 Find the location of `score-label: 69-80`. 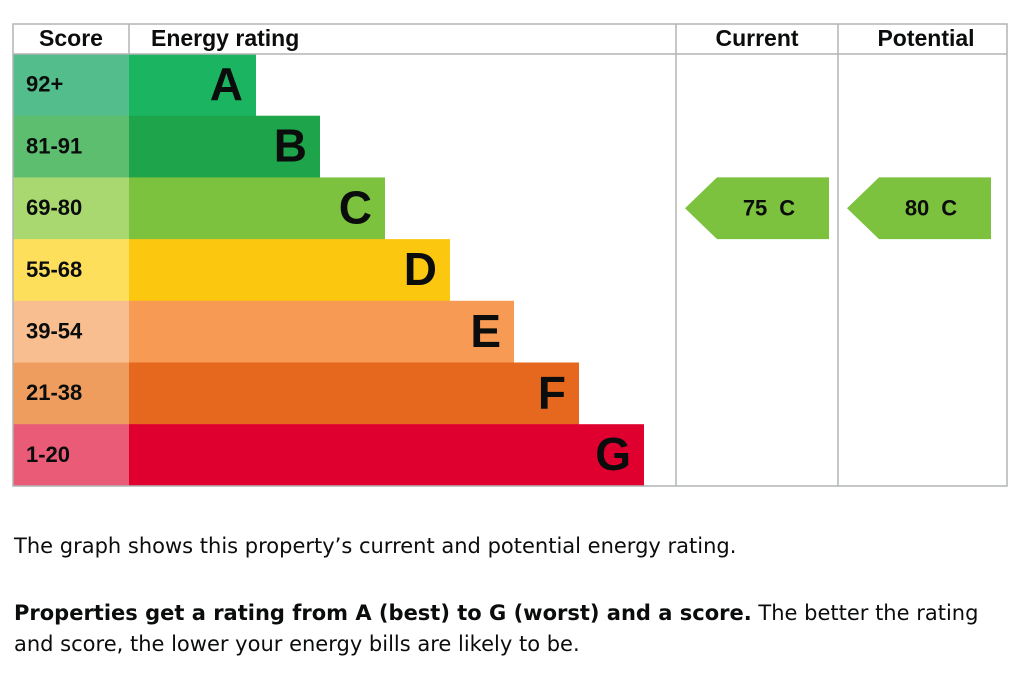

score-label: 69-80 is located at coordinates (54, 207).